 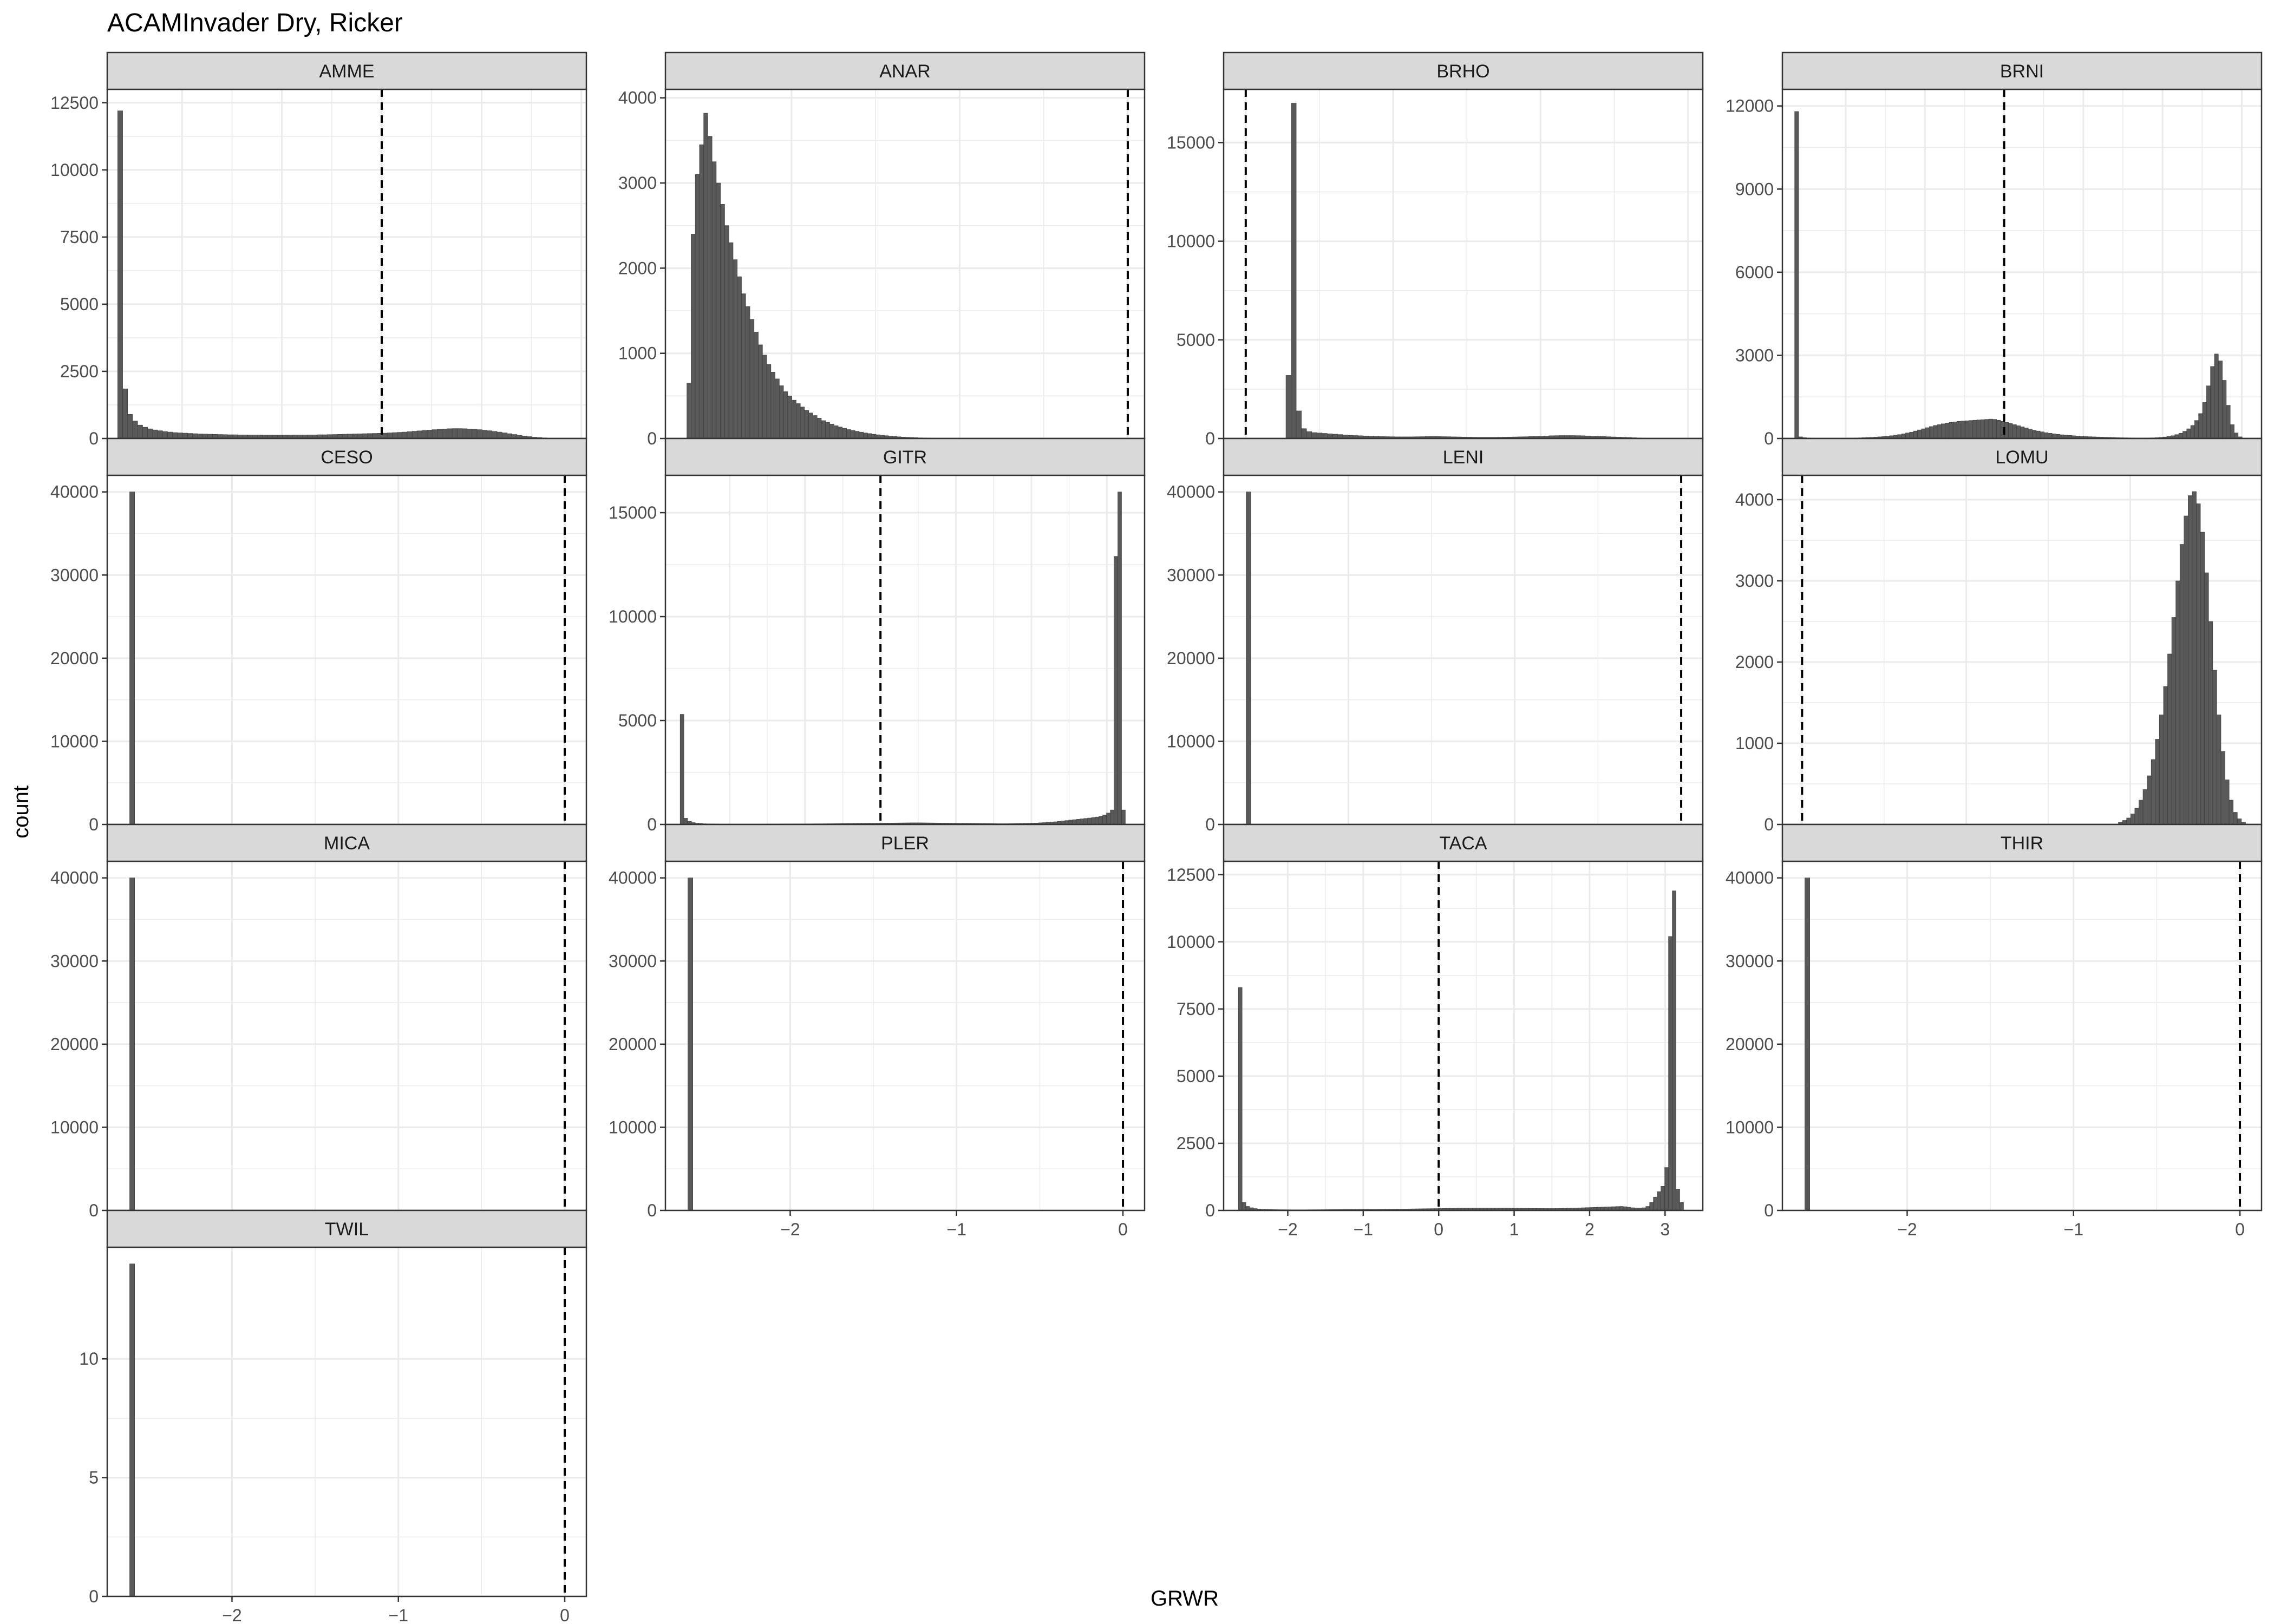 I want to click on y-tick-label: 30000, so click(x=75, y=575).